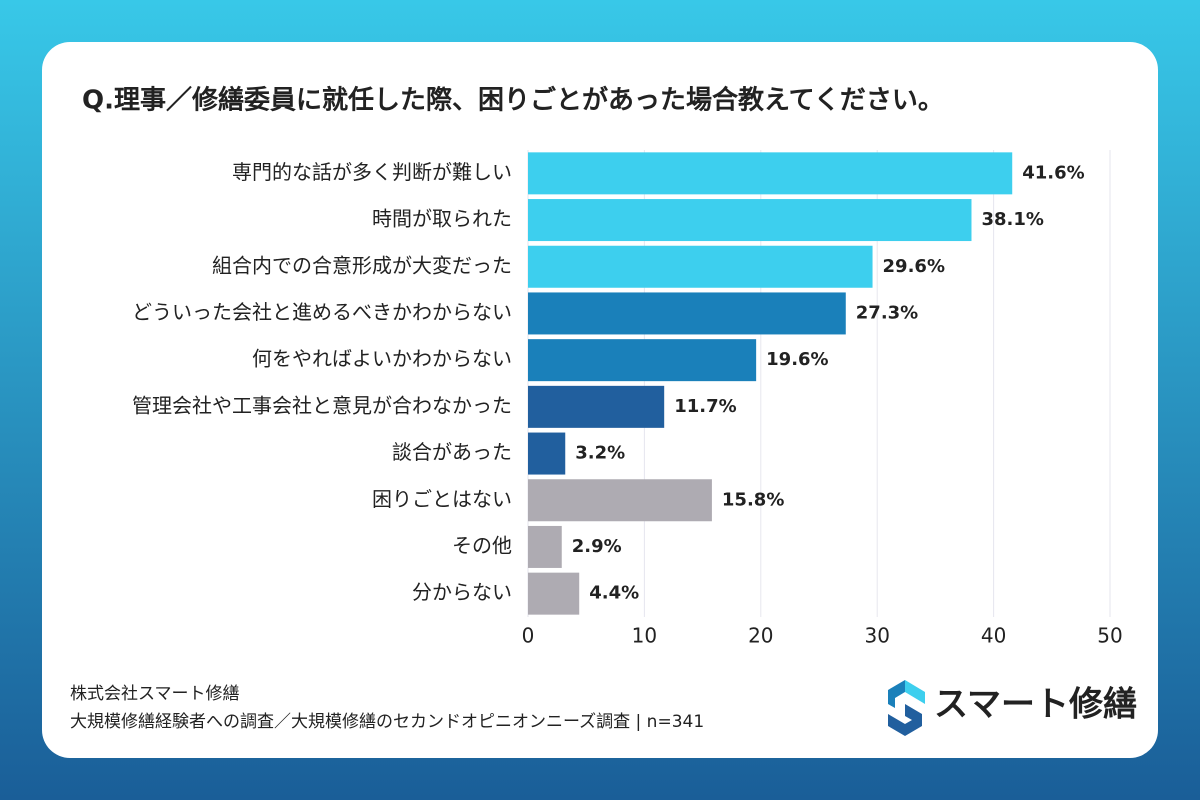 Image resolution: width=1200 pixels, height=804 pixels. What do you see at coordinates (876, 636) in the screenshot?
I see `x-tick-label: 30` at bounding box center [876, 636].